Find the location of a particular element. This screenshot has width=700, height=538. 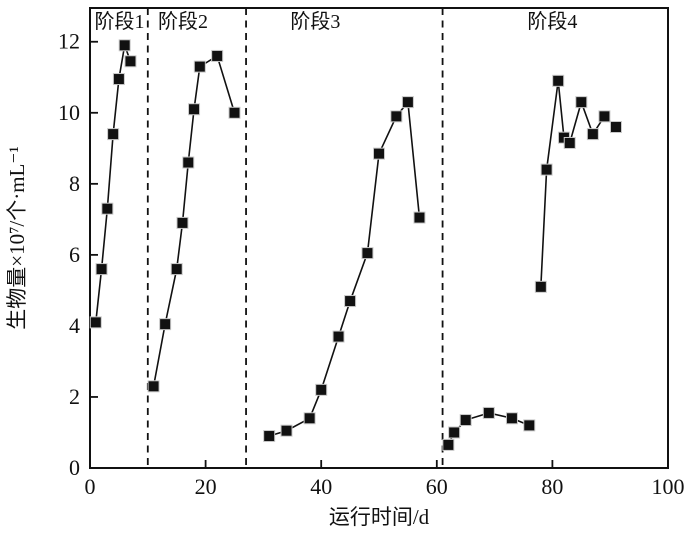

x-tick-label: 60 is located at coordinates (437, 486).